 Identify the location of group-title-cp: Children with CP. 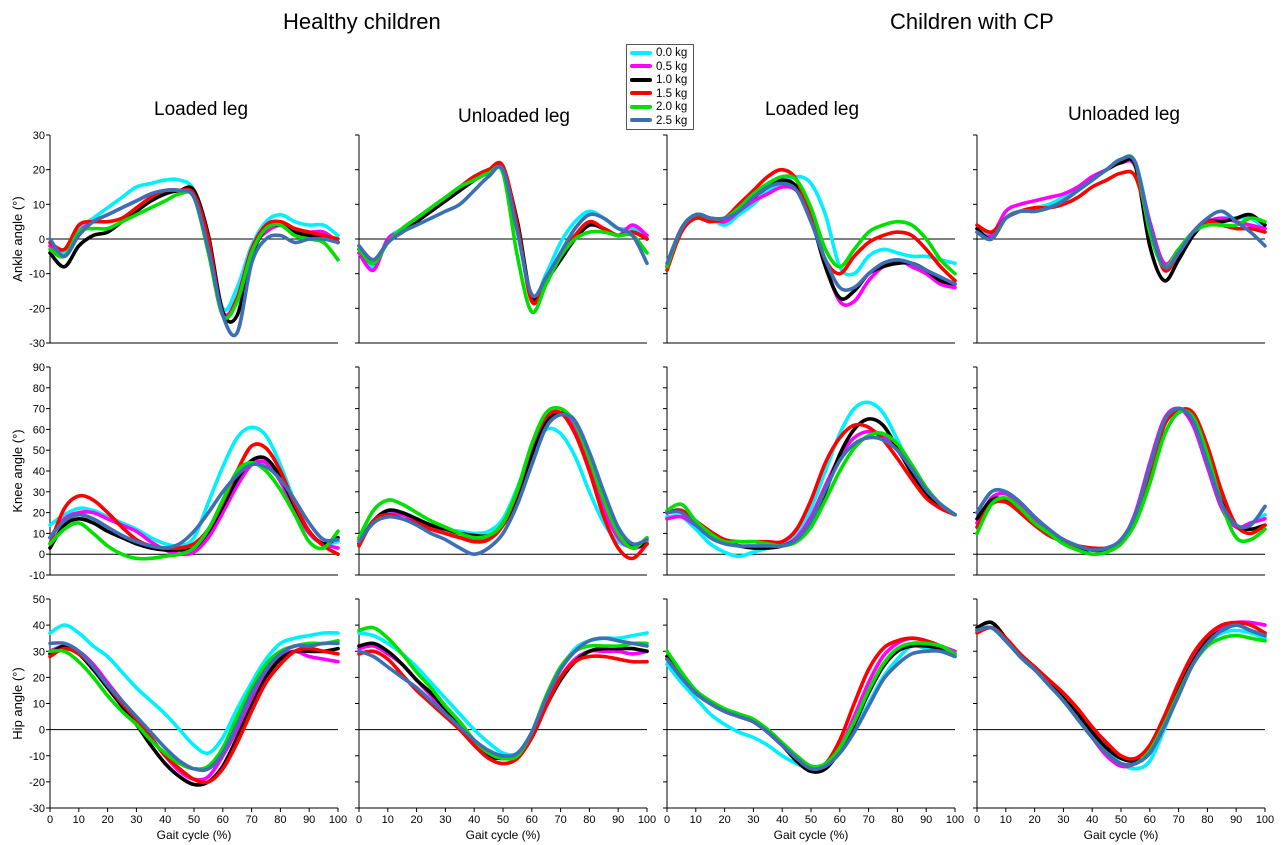
(972, 21).